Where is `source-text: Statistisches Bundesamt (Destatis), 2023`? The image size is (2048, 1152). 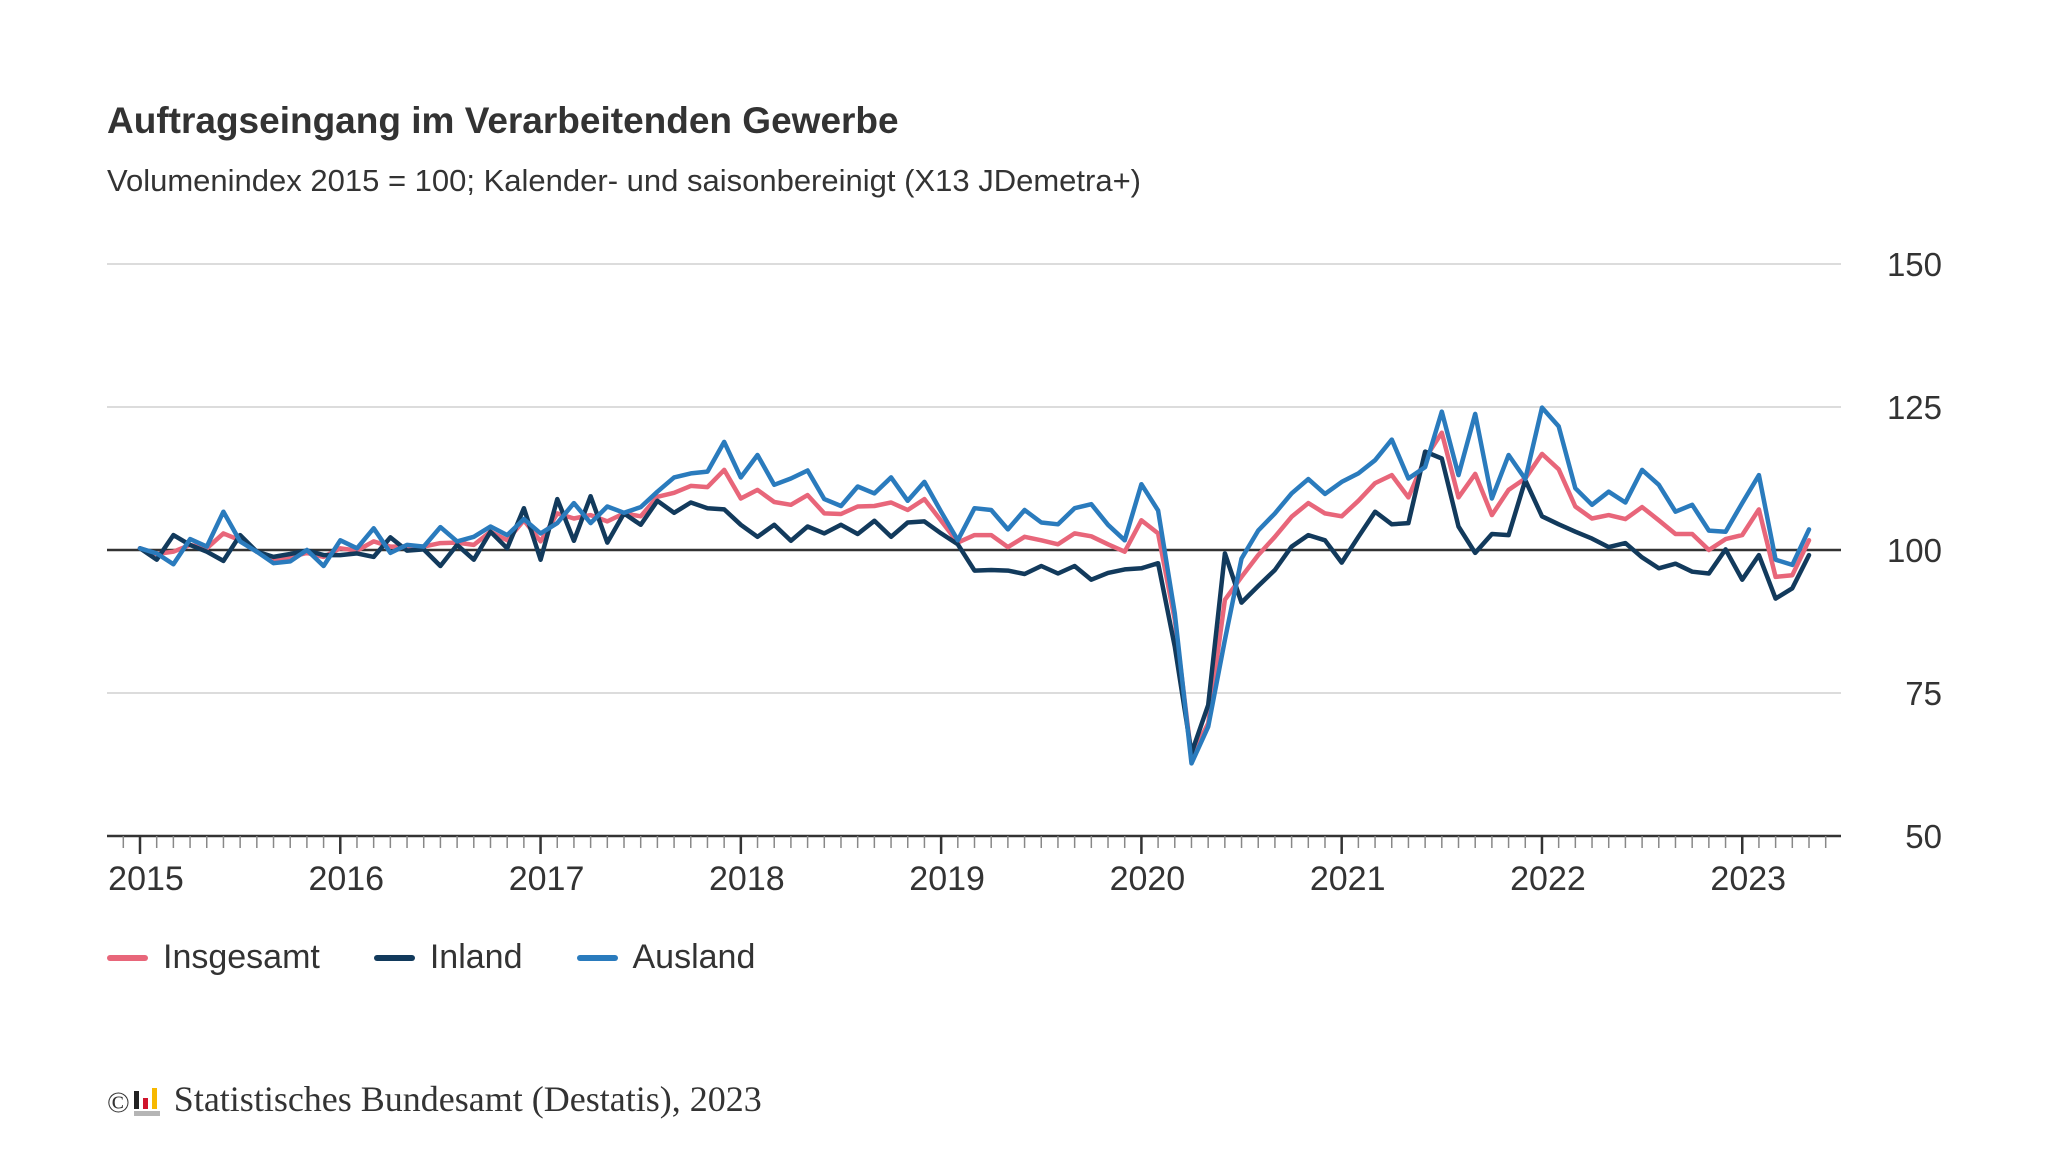
source-text: Statistisches Bundesamt (Destatis), 2023 is located at coordinates (467, 1099).